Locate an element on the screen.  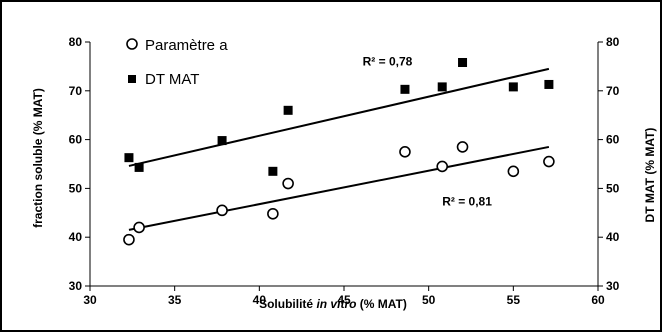
y-tick-label-left: 60 is located at coordinates (76, 140).